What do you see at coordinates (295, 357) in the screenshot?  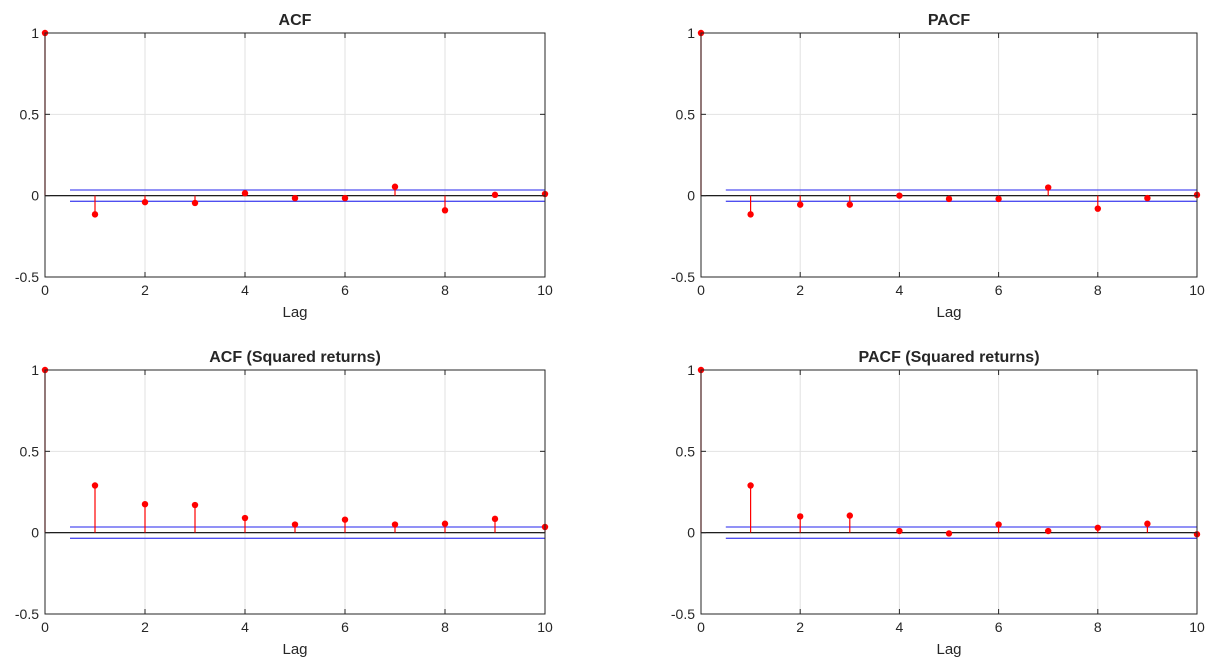 I see `chart-title: ACF (Squared returns)` at bounding box center [295, 357].